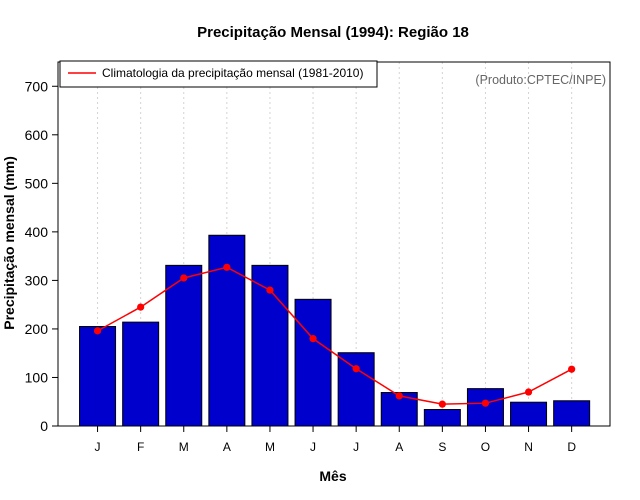 The height and width of the screenshot is (500, 640). I want to click on y-axis-title: Precipitação mensal (mm), so click(9, 243).